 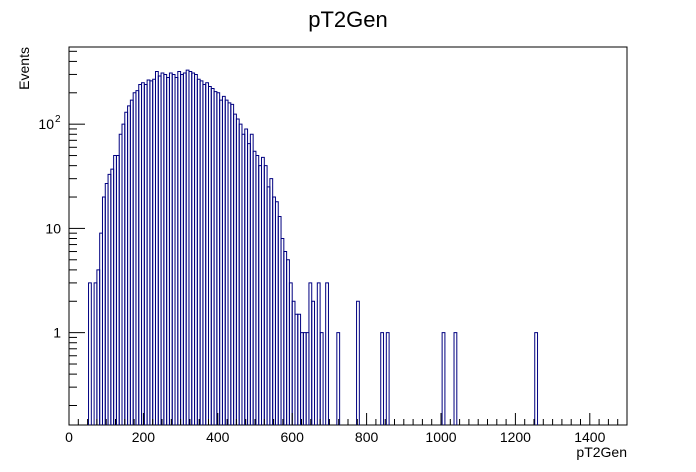 What do you see at coordinates (367, 437) in the screenshot?
I see `x-tick-label: 800` at bounding box center [367, 437].